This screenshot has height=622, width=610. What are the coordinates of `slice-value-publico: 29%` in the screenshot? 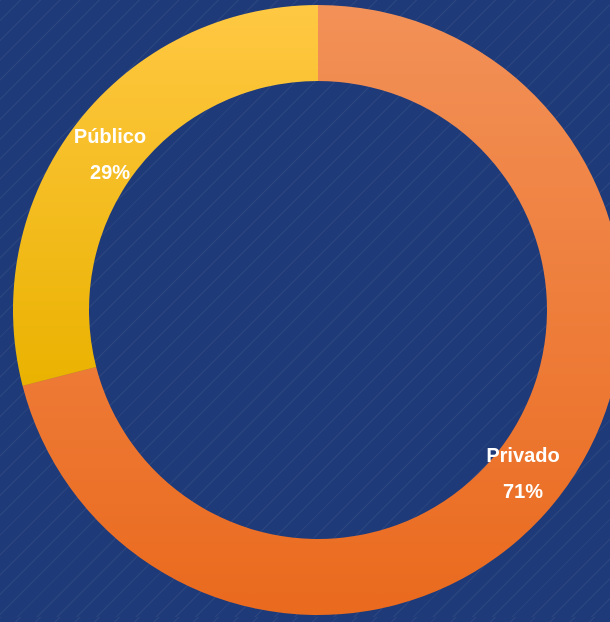 It's located at (110, 173).